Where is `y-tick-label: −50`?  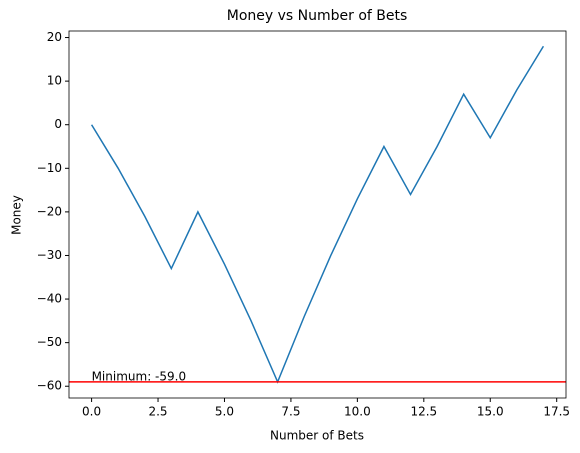 y-tick-label: −50 is located at coordinates (49, 342).